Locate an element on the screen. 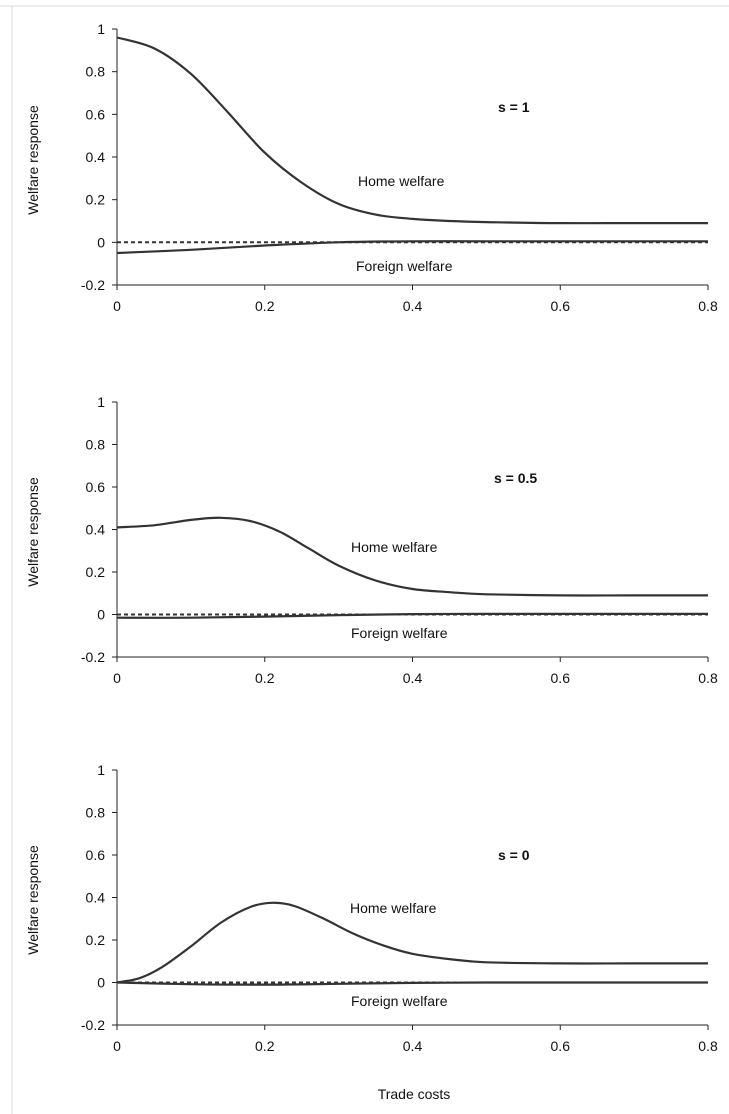 The image size is (729, 1114). panel-annotation: s = 0.5 is located at coordinates (515, 478).